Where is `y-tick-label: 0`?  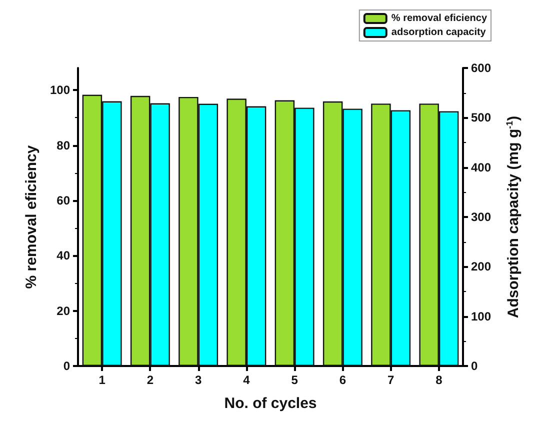 y-tick-label: 0 is located at coordinates (66, 366).